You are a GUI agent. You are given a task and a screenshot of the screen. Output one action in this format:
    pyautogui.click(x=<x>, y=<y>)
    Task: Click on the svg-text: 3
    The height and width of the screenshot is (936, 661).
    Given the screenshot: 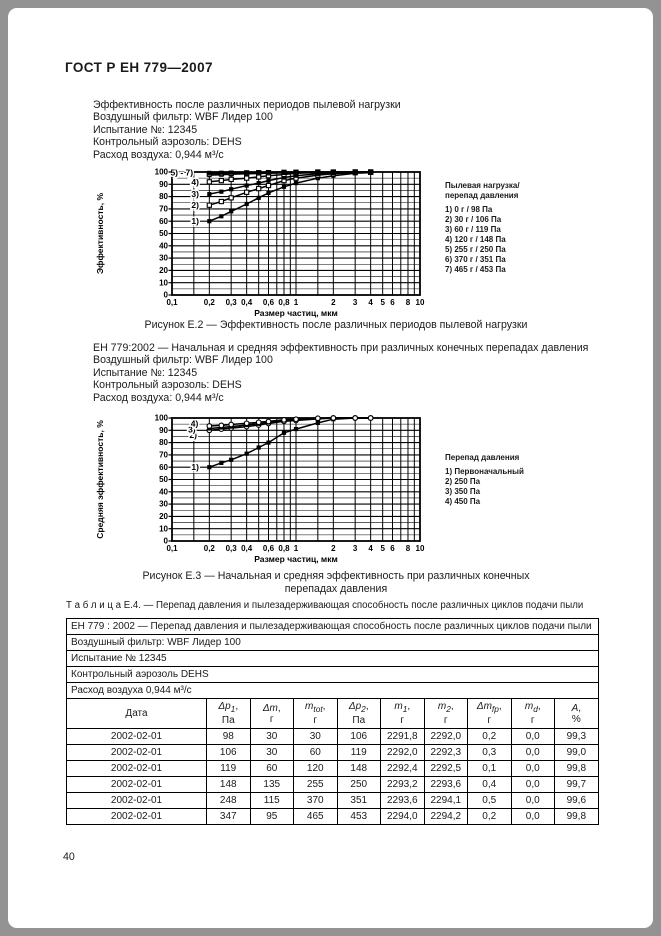 What is the action you would take?
    pyautogui.click(x=355, y=302)
    